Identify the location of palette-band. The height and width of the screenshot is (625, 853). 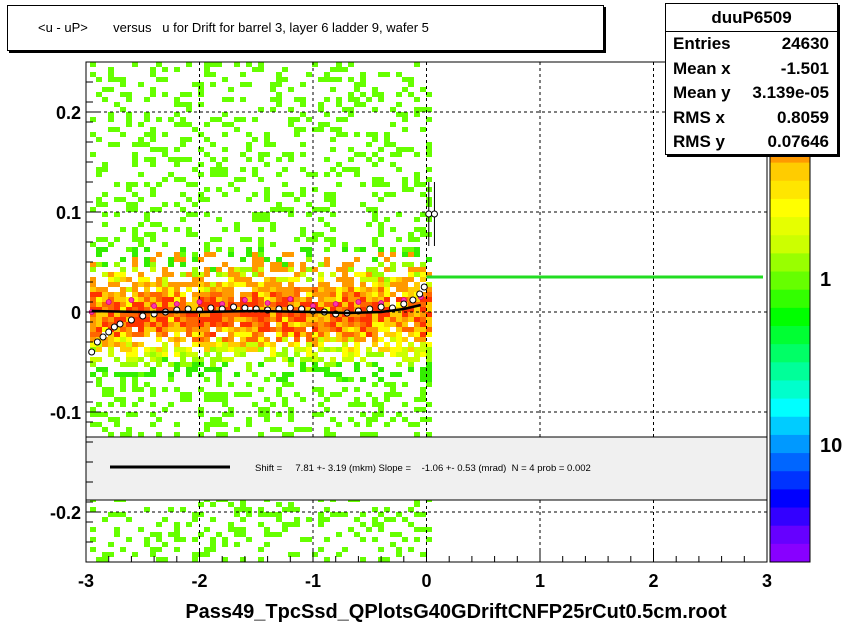
(790, 553).